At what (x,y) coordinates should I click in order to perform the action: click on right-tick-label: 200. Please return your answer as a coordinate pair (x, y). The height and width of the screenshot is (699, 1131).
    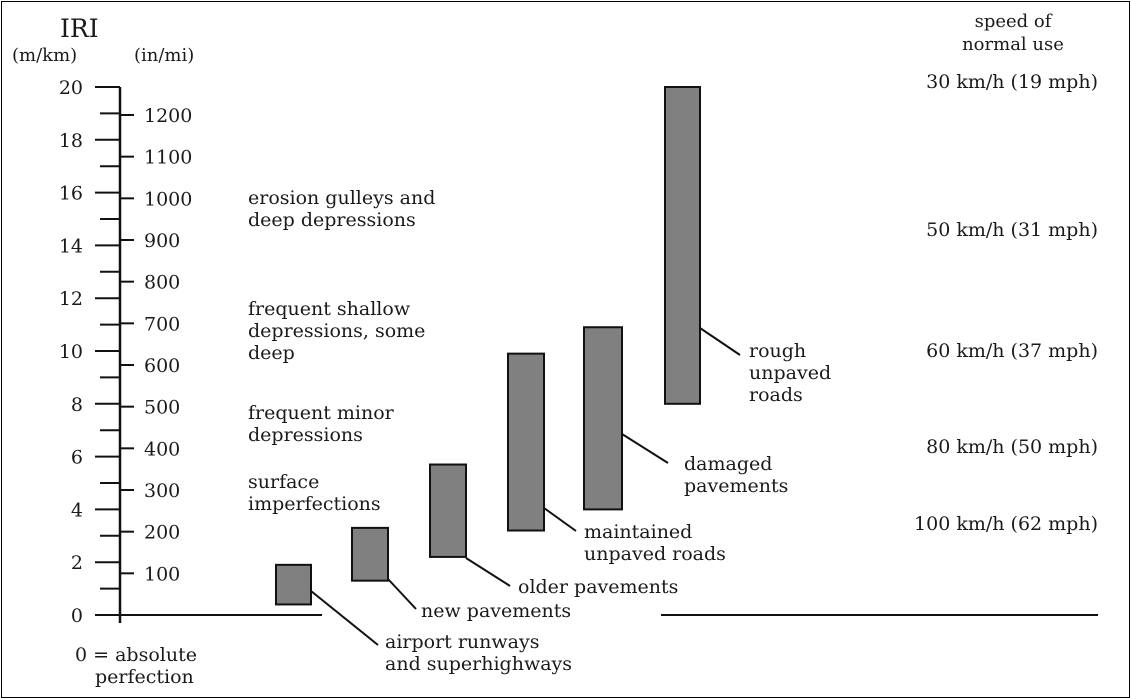
    Looking at the image, I should click on (162, 533).